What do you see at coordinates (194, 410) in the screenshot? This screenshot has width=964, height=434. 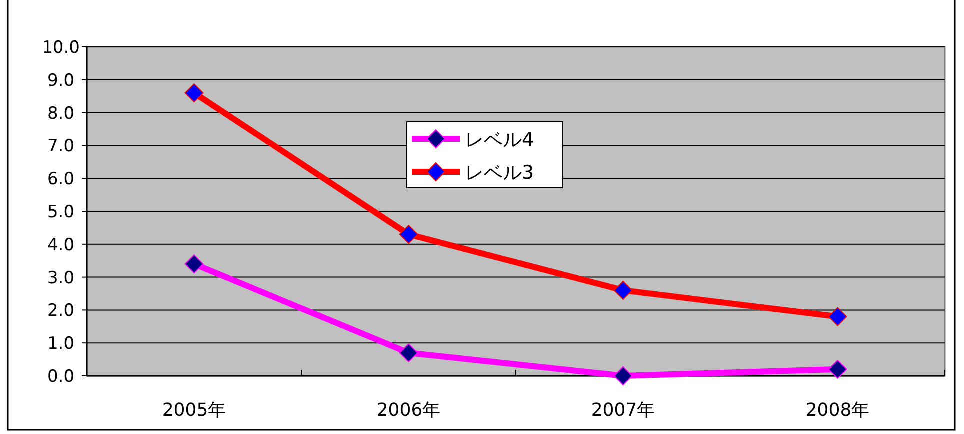 I see `x-tick-label: 2005年` at bounding box center [194, 410].